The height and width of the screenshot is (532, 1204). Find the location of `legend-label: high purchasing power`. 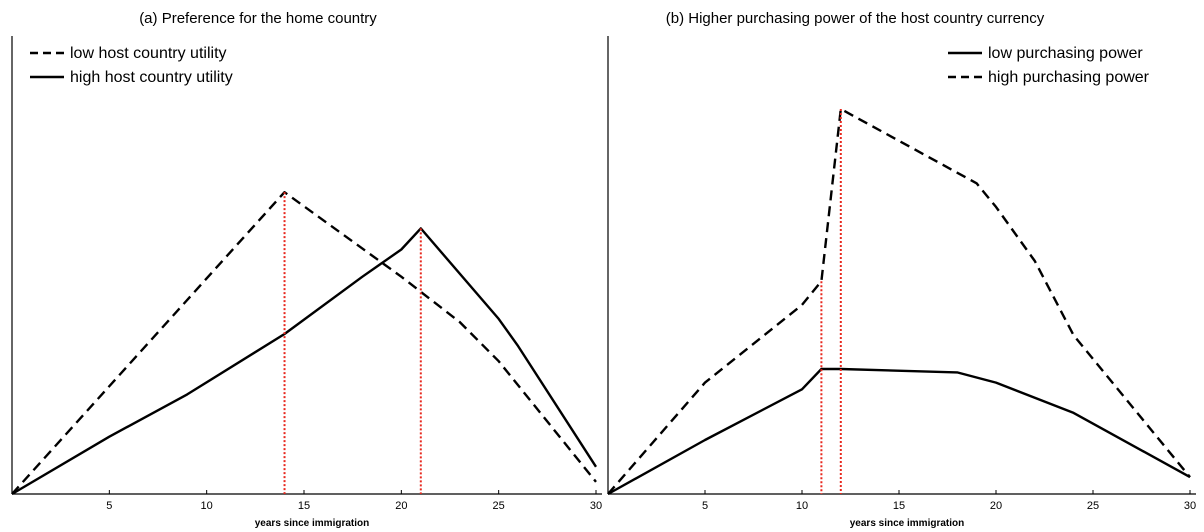

legend-label: high purchasing power is located at coordinates (1069, 77).